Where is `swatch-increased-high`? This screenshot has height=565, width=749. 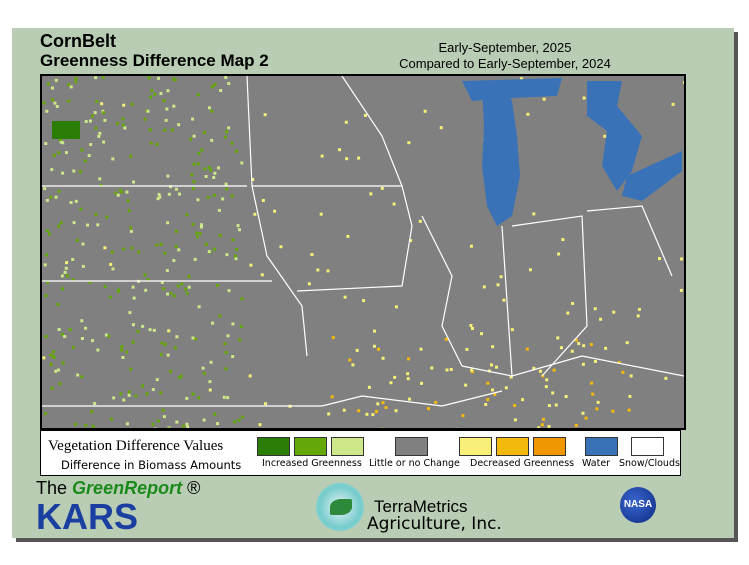
swatch-increased-high is located at coordinates (273, 446).